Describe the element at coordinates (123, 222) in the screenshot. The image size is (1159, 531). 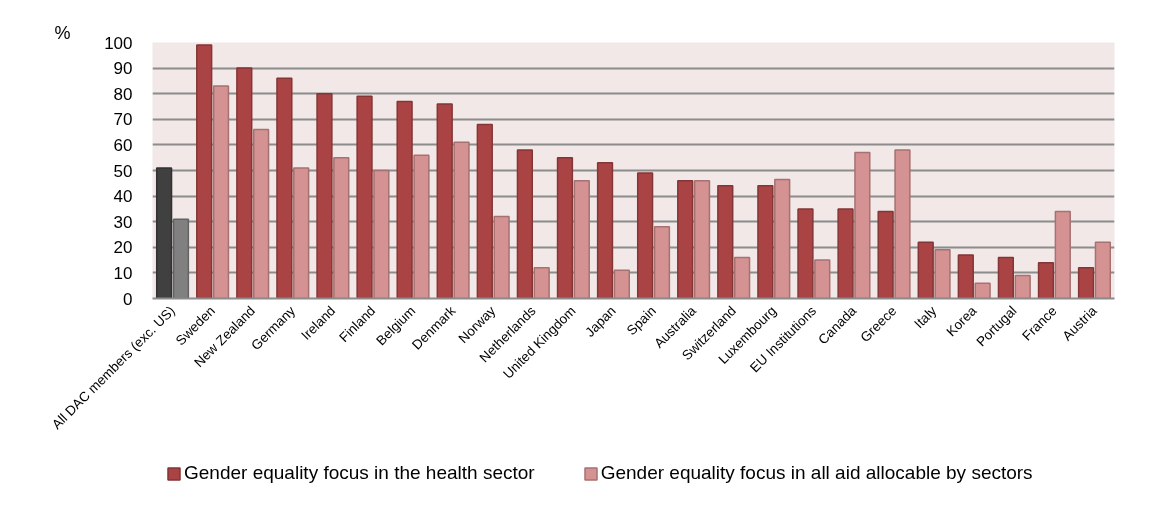
I see `y-tick-label: 30` at that location.